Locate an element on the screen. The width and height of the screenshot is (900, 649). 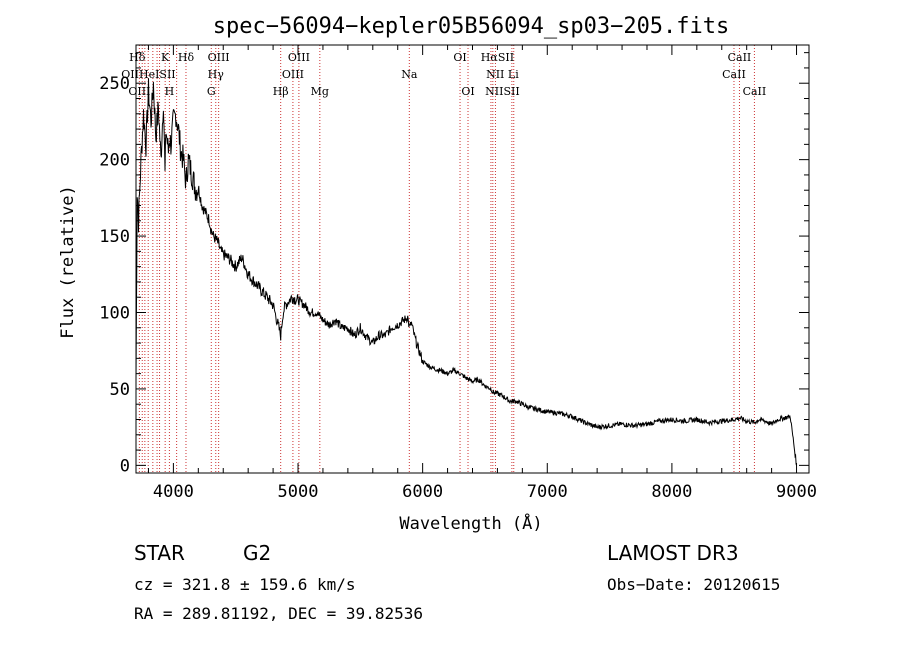
spectral-line-label: K is located at coordinates (165, 57).